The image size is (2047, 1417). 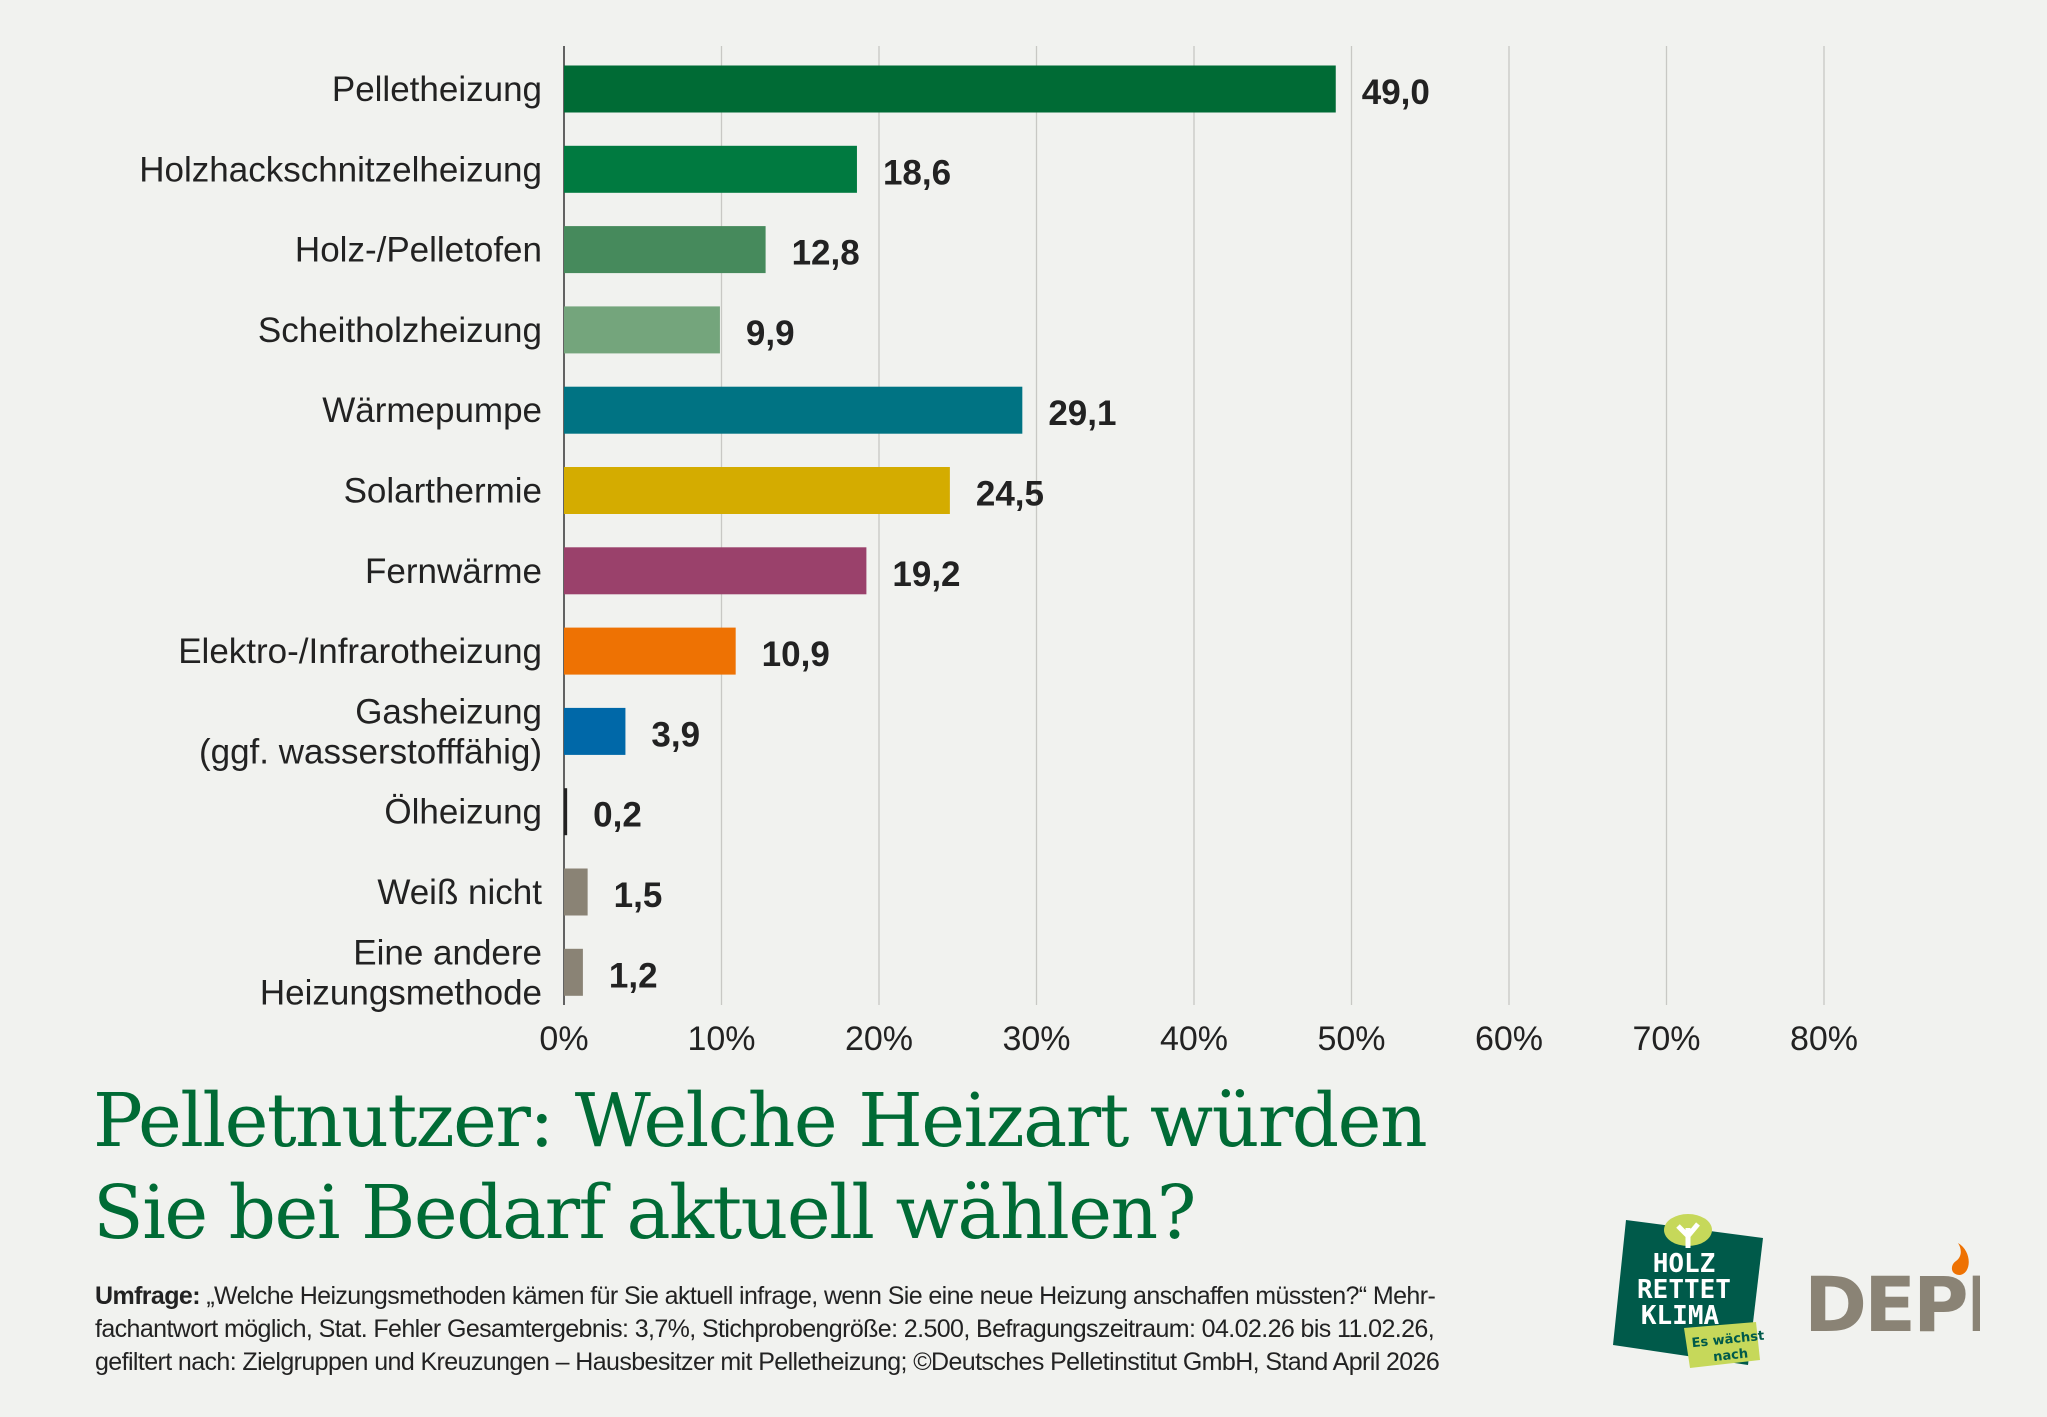 I want to click on x-tick-label: 80%, so click(x=1824, y=1039).